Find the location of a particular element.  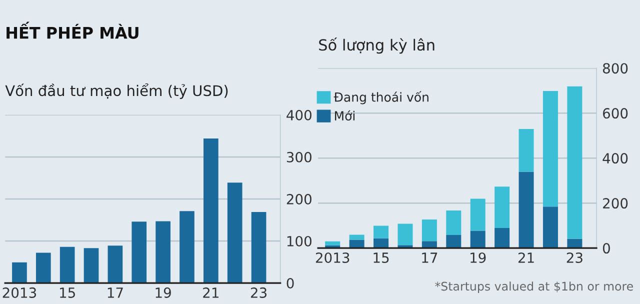

y-tick-label: 300 is located at coordinates (299, 157).